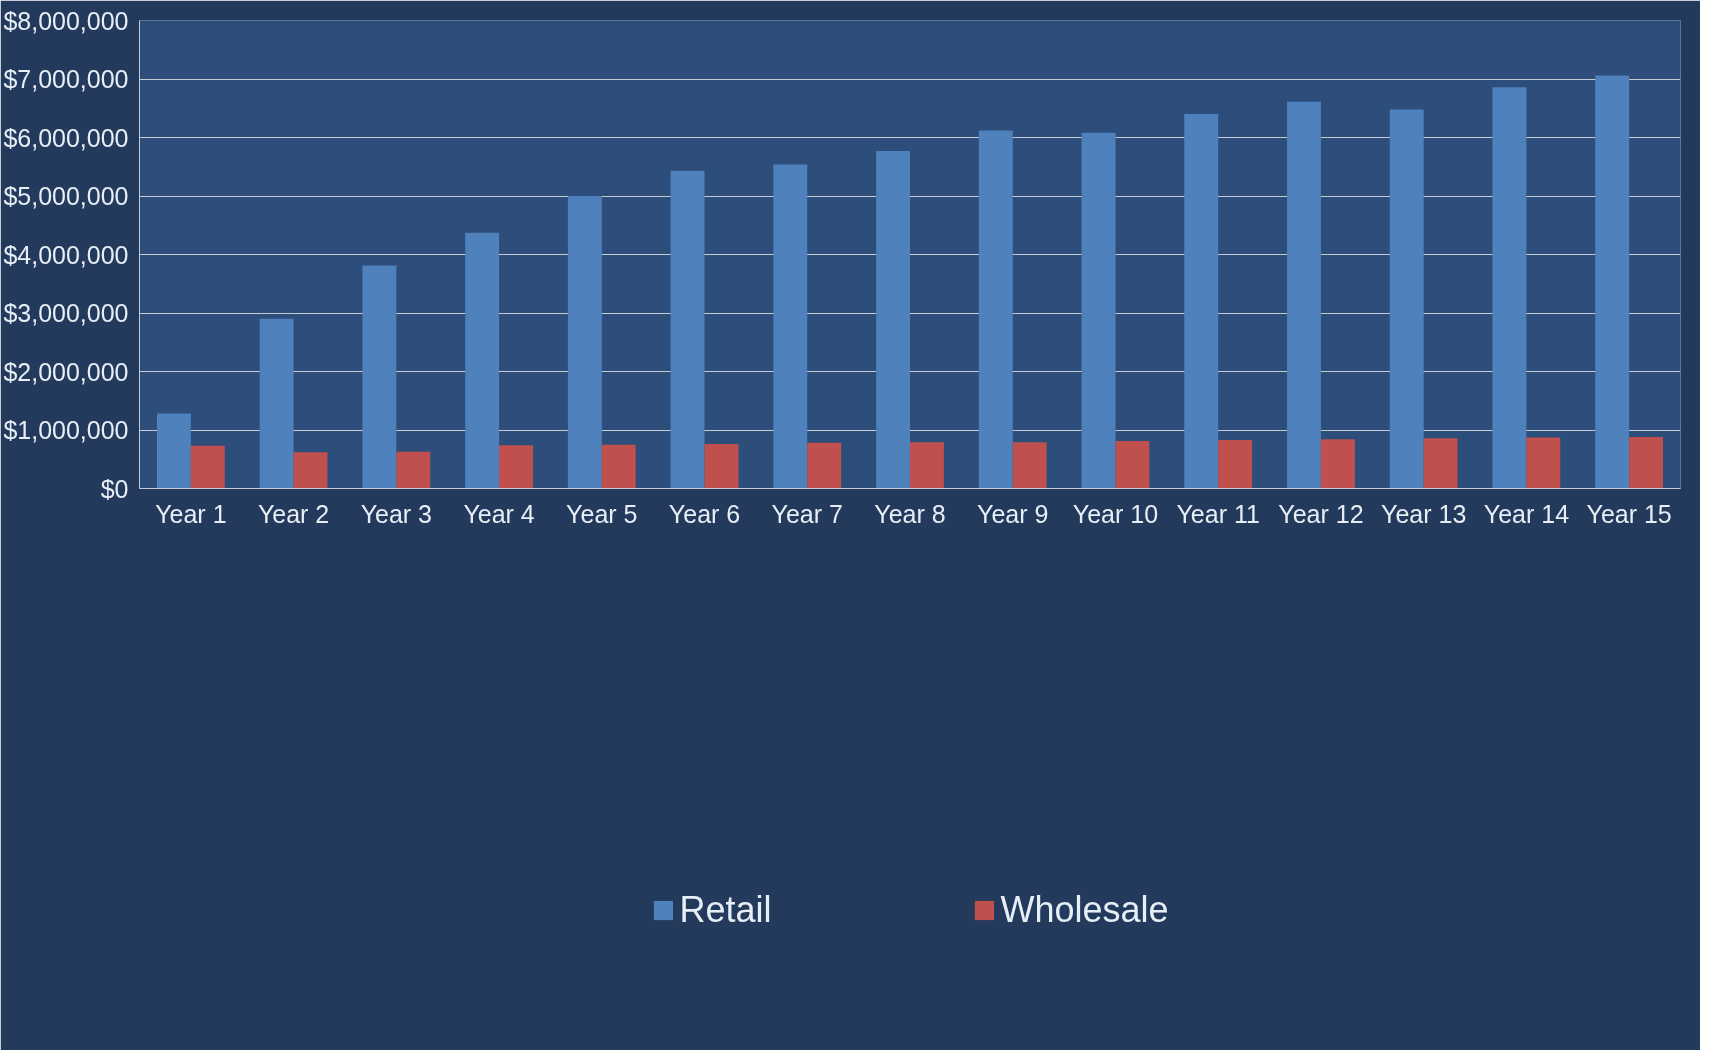  What do you see at coordinates (66, 20) in the screenshot?
I see `y-tick-label: $8,000,000` at bounding box center [66, 20].